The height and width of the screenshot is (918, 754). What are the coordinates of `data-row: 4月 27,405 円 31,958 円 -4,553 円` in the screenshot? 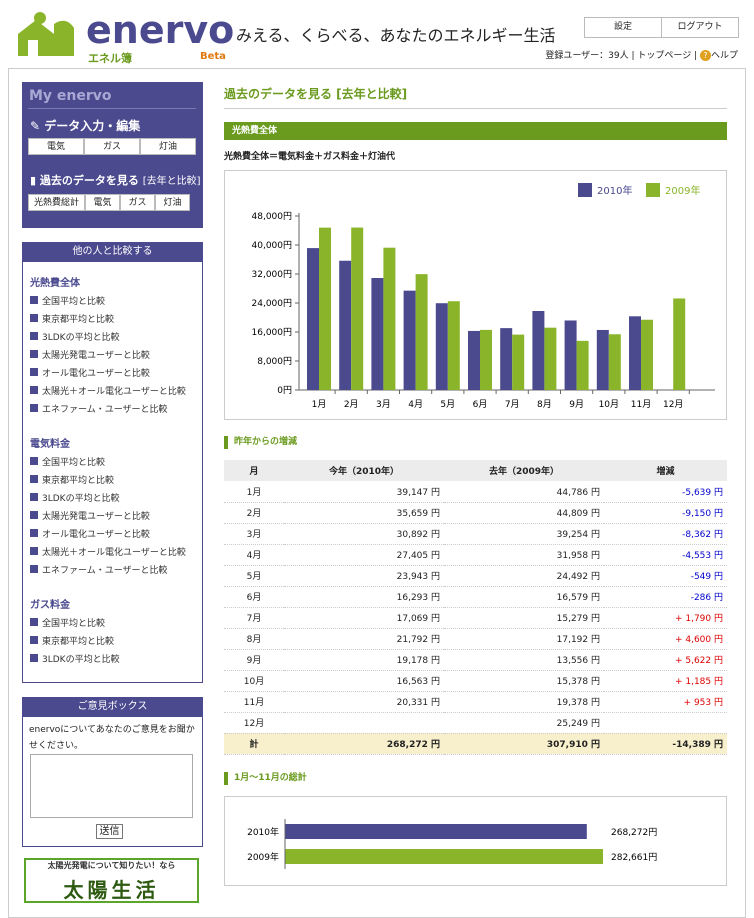 It's located at (475, 555).